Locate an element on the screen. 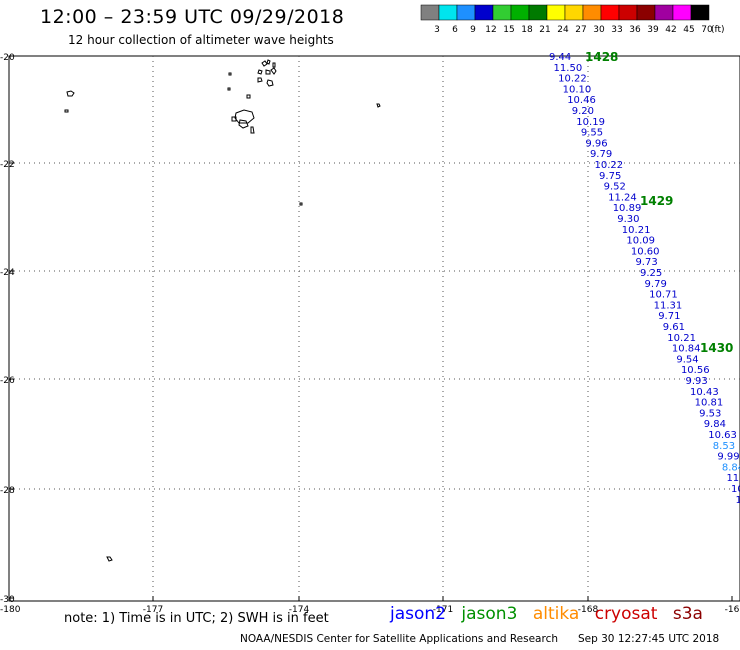  longitude-label: -171 is located at coordinates (443, 610).